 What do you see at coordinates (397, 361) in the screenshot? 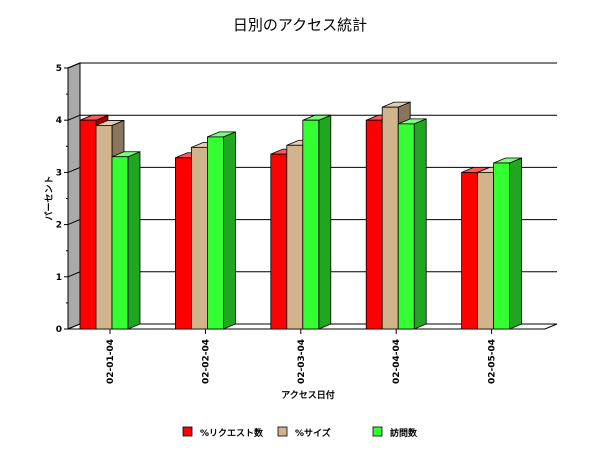
I see `x-tick-label: 02-04-04` at bounding box center [397, 361].